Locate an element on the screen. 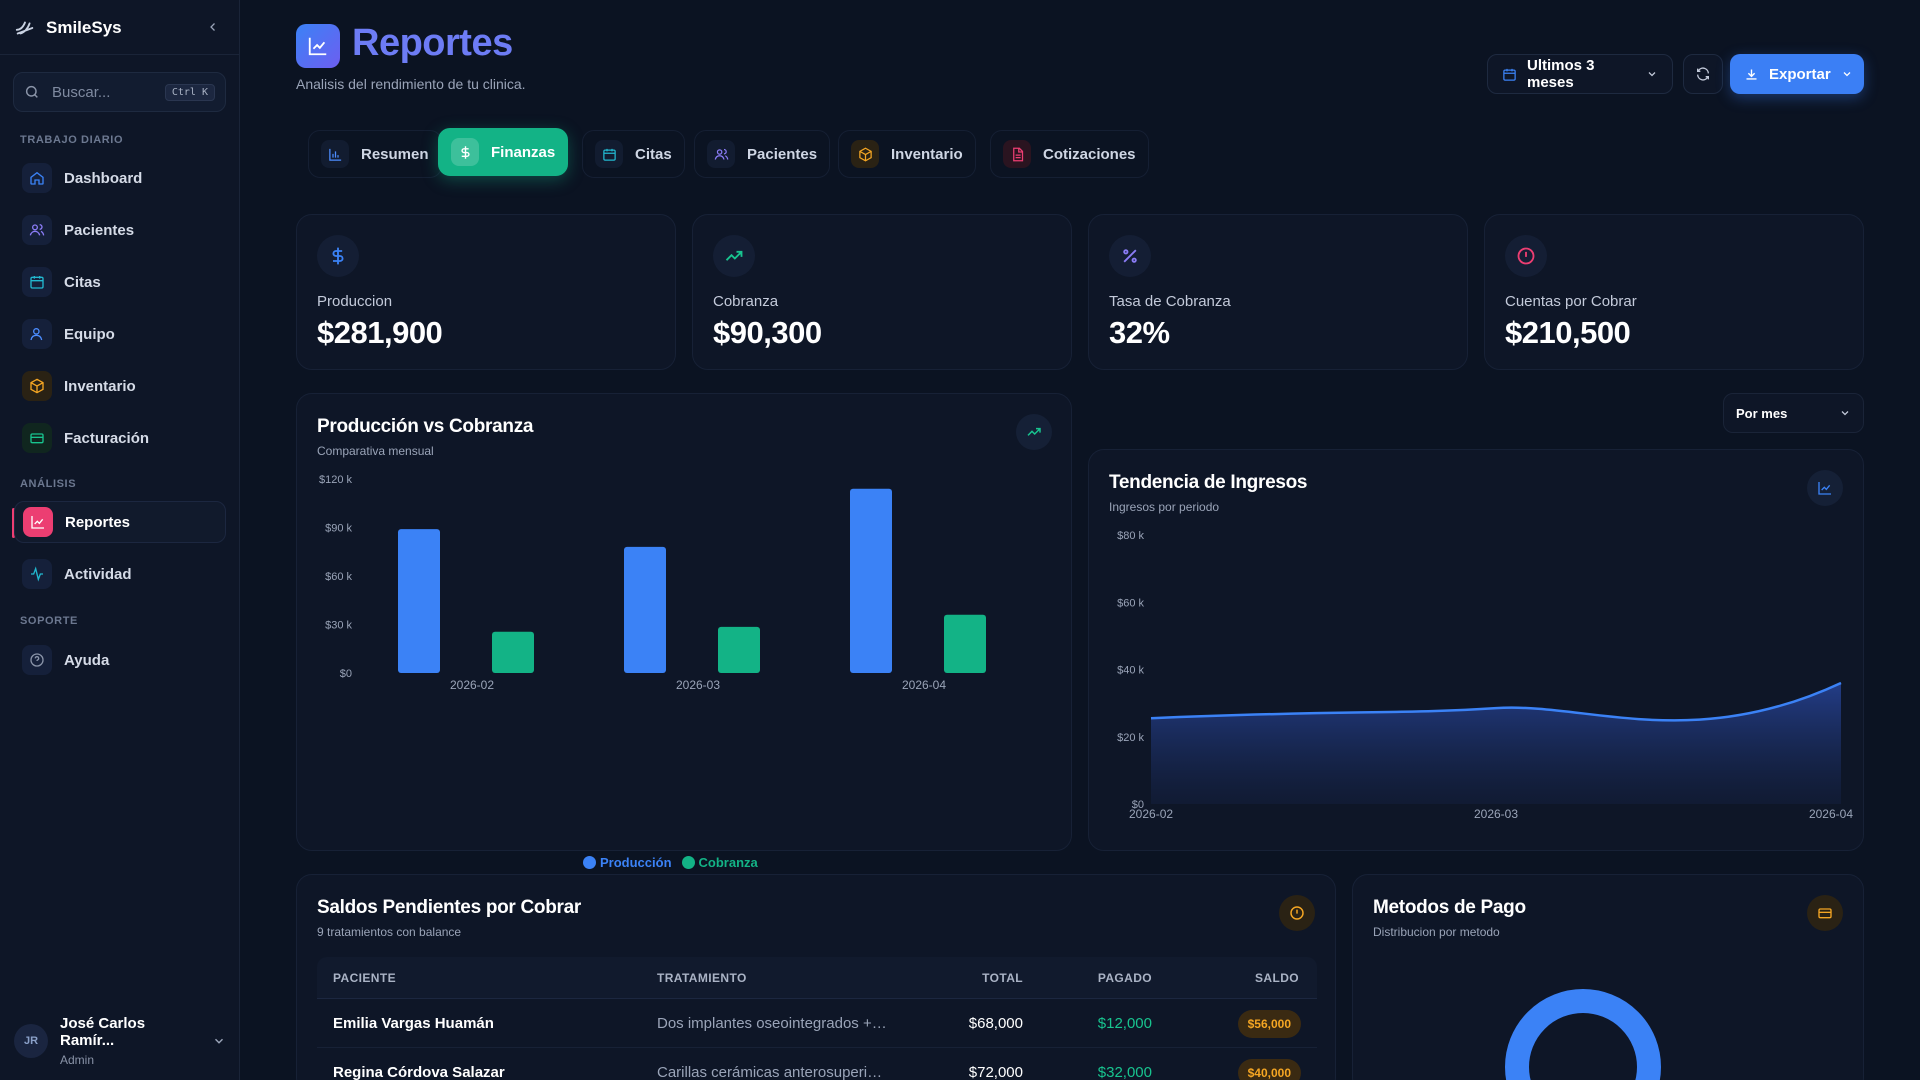 This screenshot has height=1080, width=1920. tab-inventario: Inventario is located at coordinates (907, 154).